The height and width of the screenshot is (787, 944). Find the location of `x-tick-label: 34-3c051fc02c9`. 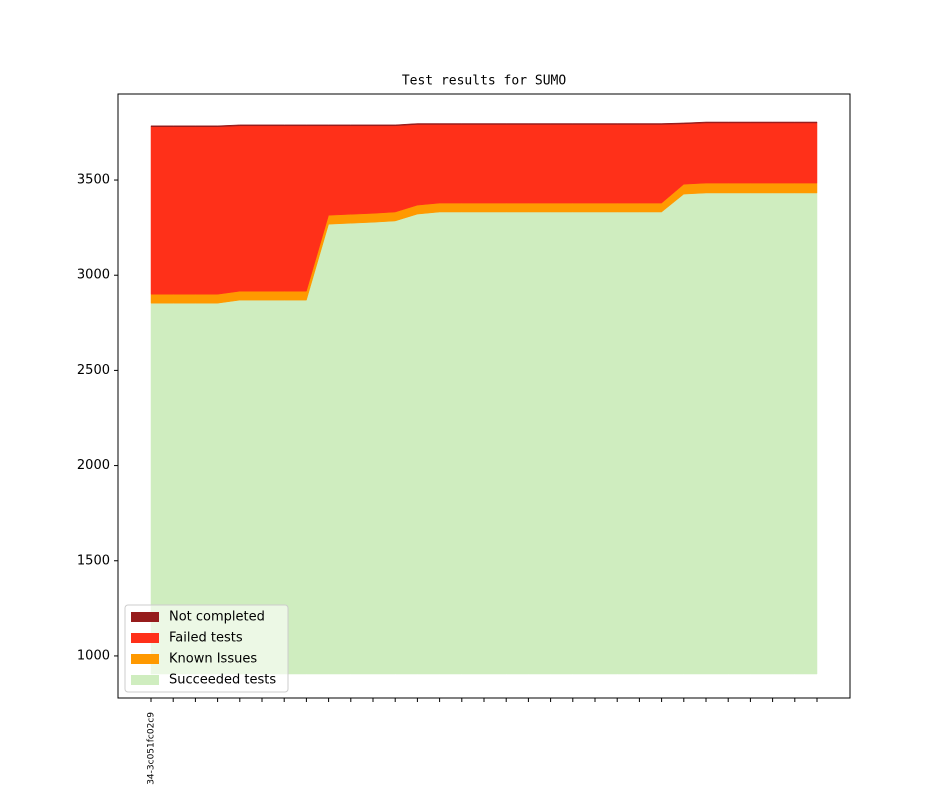

x-tick-label: 34-3c051fc02c9 is located at coordinates (152, 748).